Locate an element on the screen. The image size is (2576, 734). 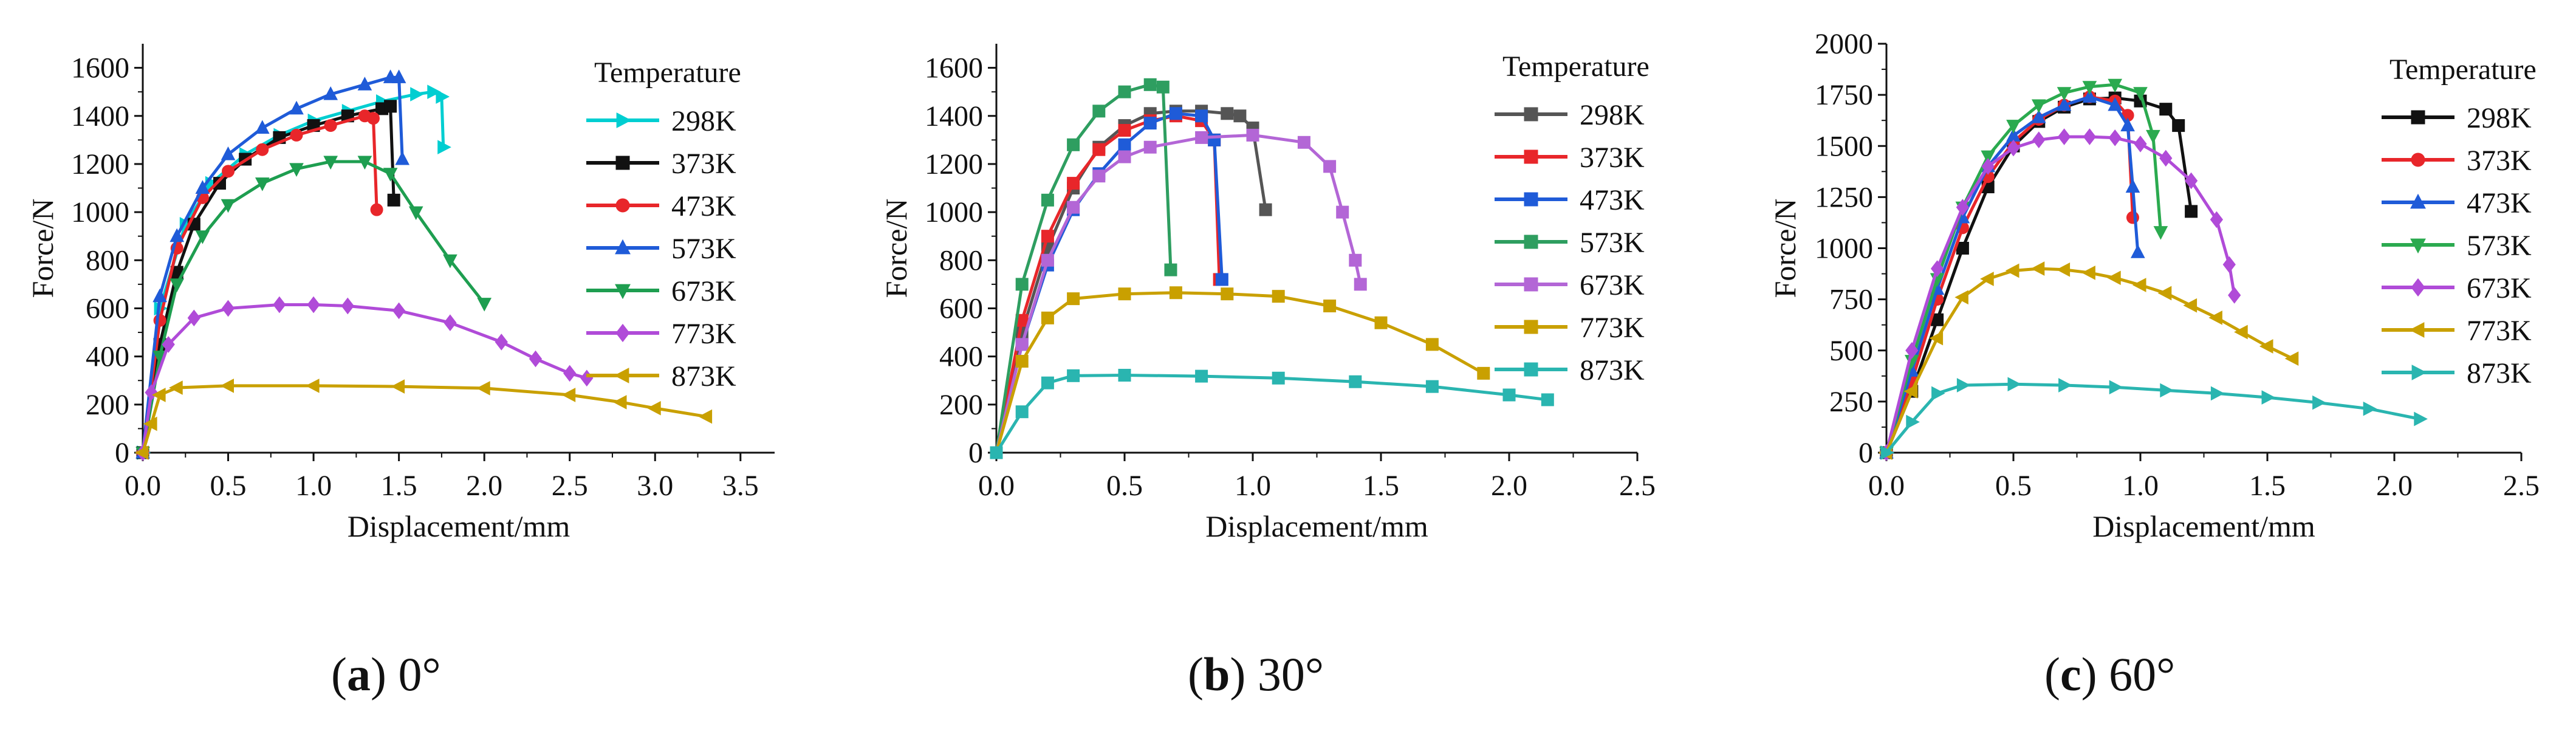
y-tick-label: 200 is located at coordinates (108, 405).